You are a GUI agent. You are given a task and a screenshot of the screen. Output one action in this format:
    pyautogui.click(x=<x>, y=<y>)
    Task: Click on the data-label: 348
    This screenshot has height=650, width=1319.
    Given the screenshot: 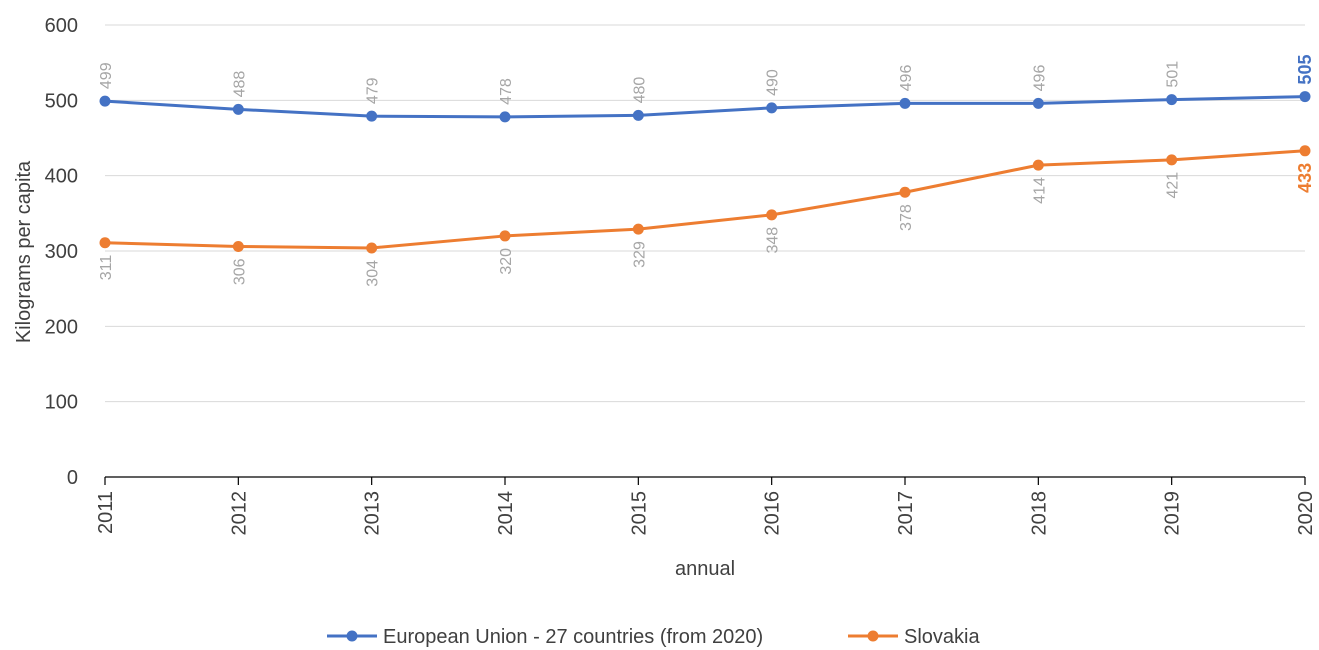 What is the action you would take?
    pyautogui.click(x=773, y=240)
    